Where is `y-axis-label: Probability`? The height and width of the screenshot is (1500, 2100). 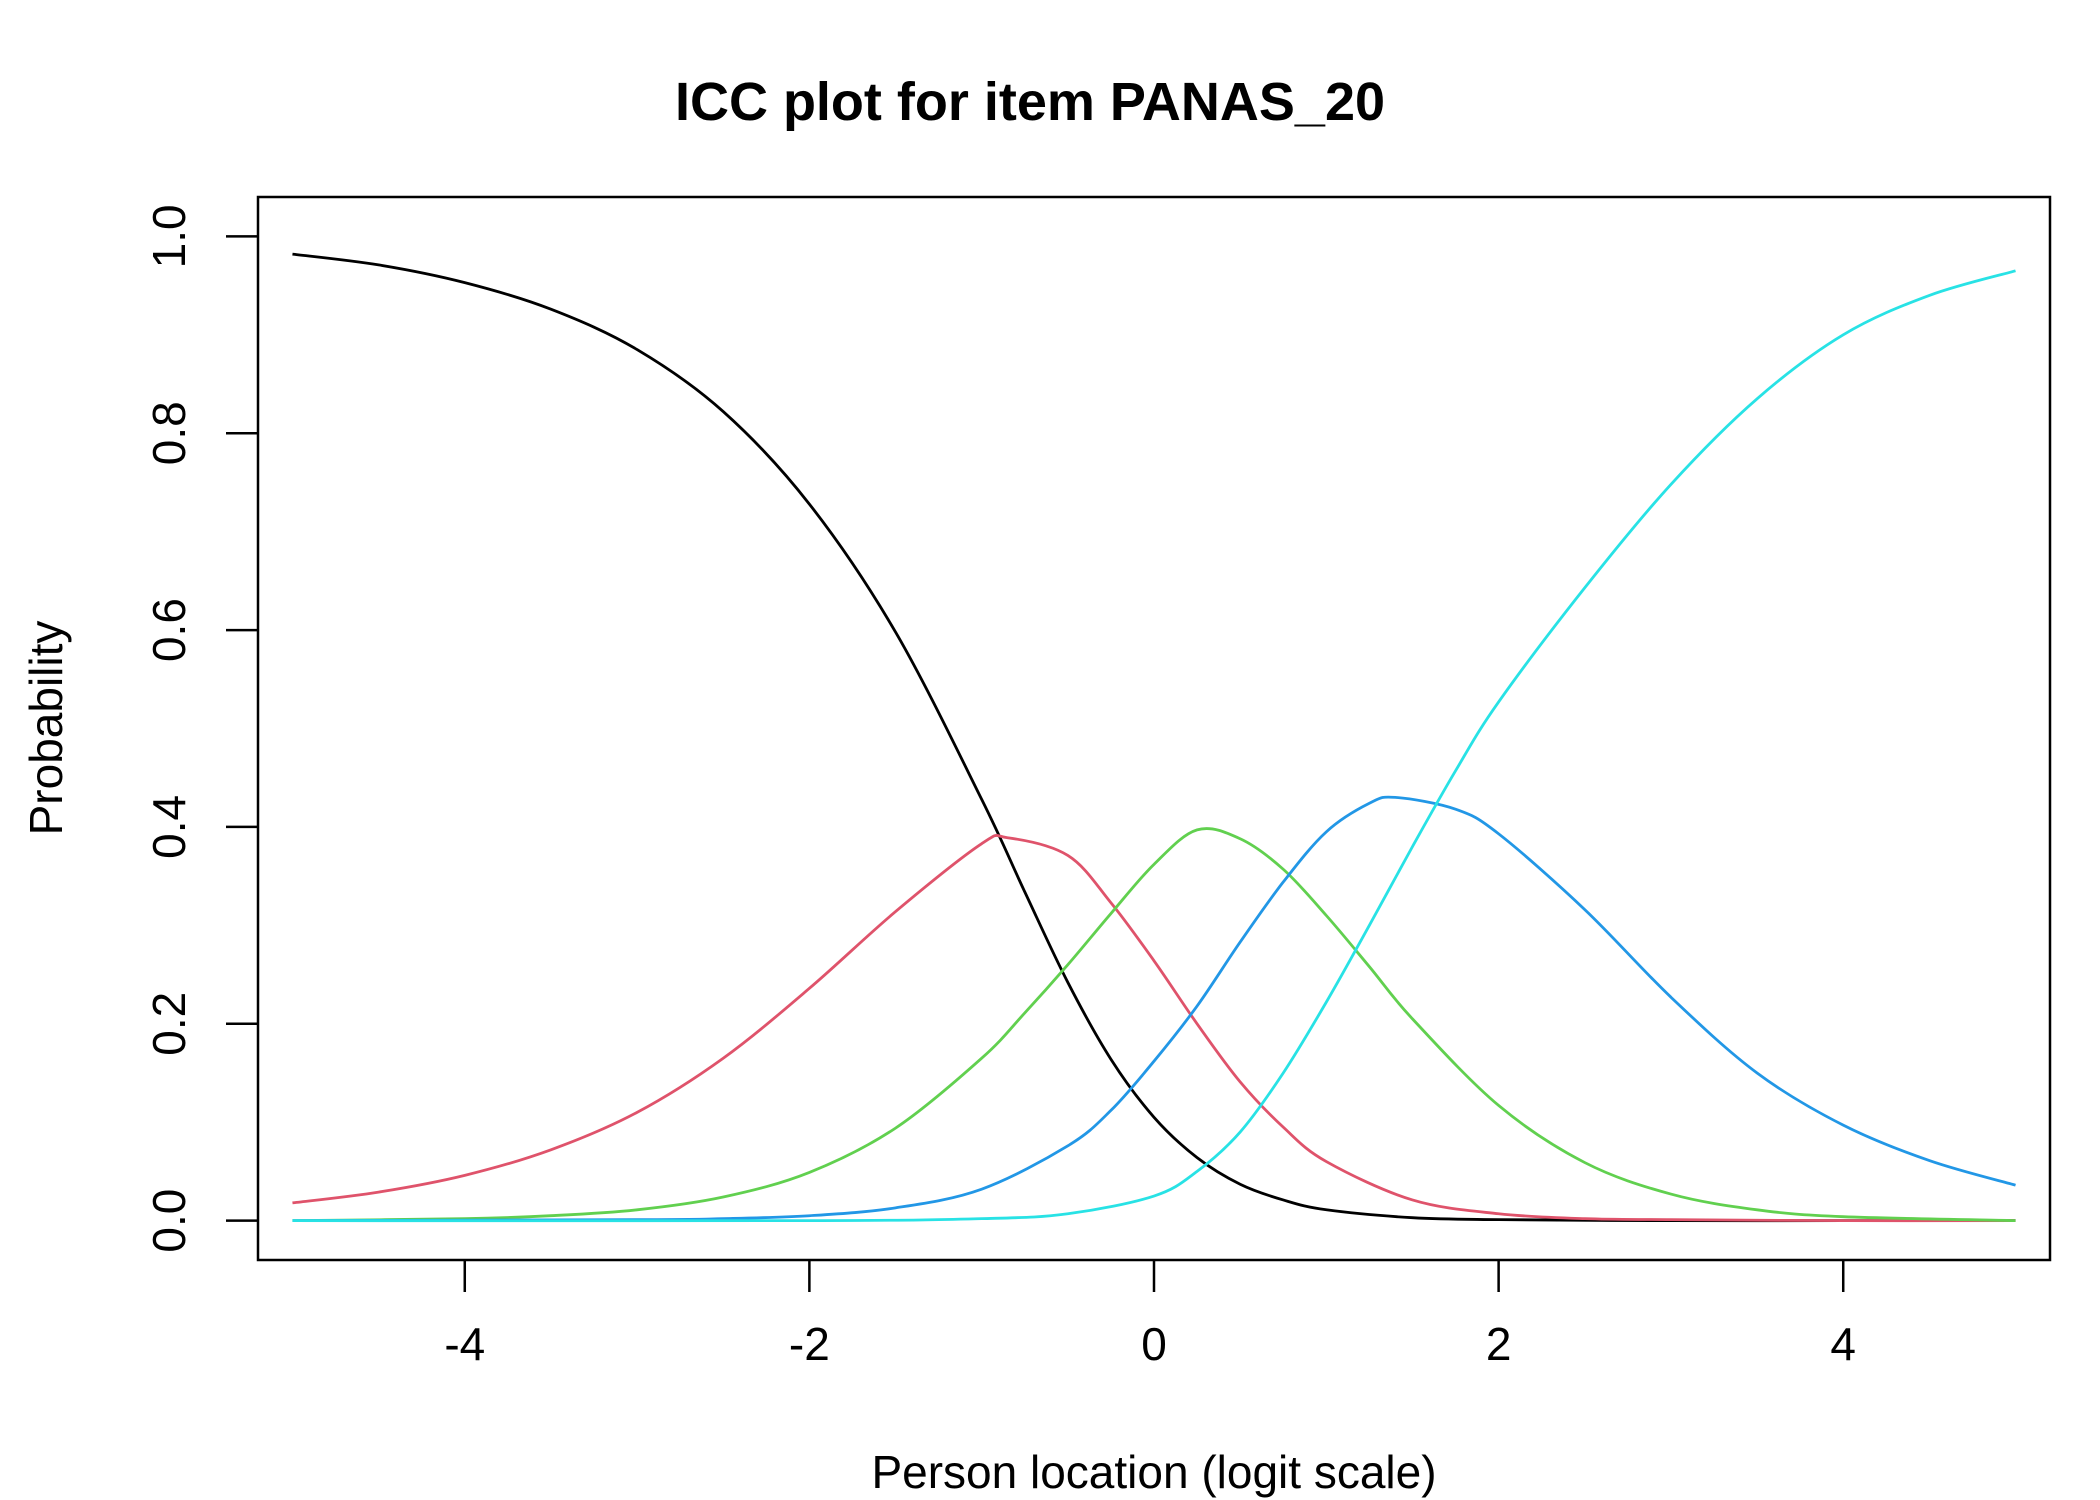
y-axis-label: Probability is located at coordinates (46, 728).